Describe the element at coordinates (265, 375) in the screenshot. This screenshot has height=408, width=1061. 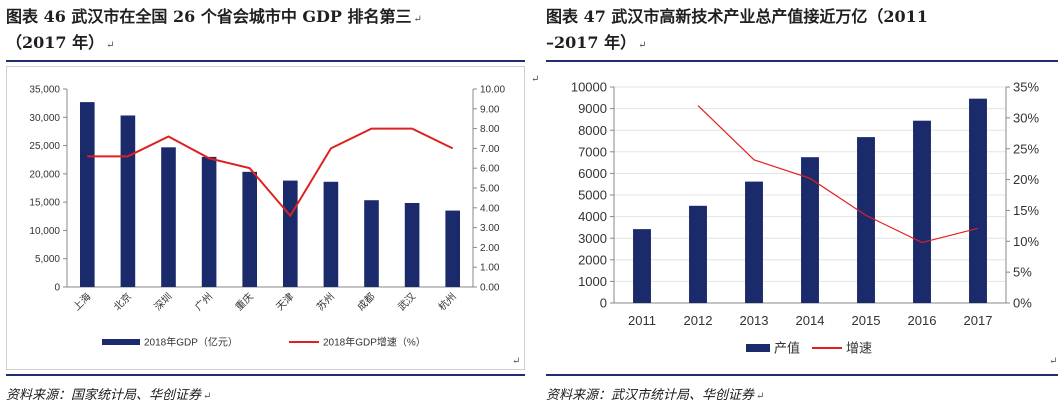
I see `left-source-rule` at that location.